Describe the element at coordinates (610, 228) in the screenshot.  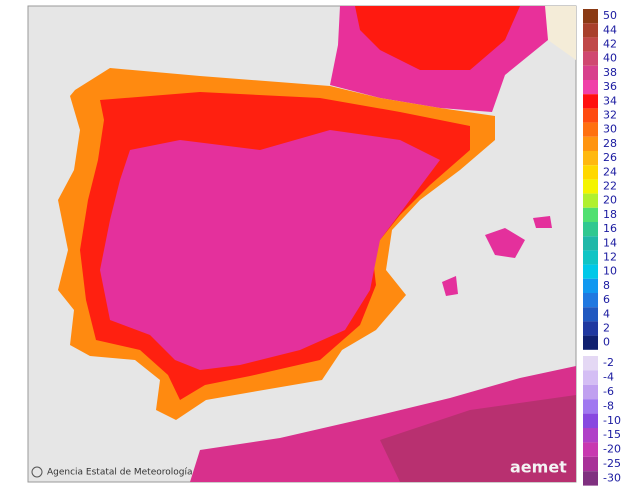
I see `legend-label: 16` at that location.